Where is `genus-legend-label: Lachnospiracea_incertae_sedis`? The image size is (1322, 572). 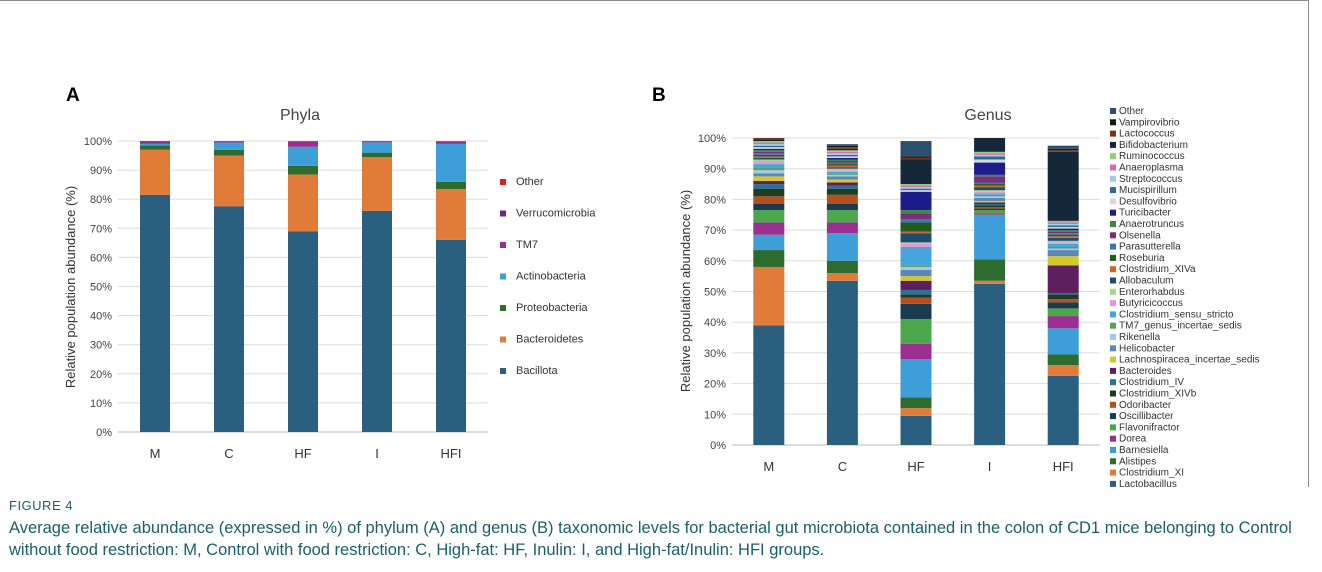 genus-legend-label: Lachnospiracea_incertae_sedis is located at coordinates (1189, 360).